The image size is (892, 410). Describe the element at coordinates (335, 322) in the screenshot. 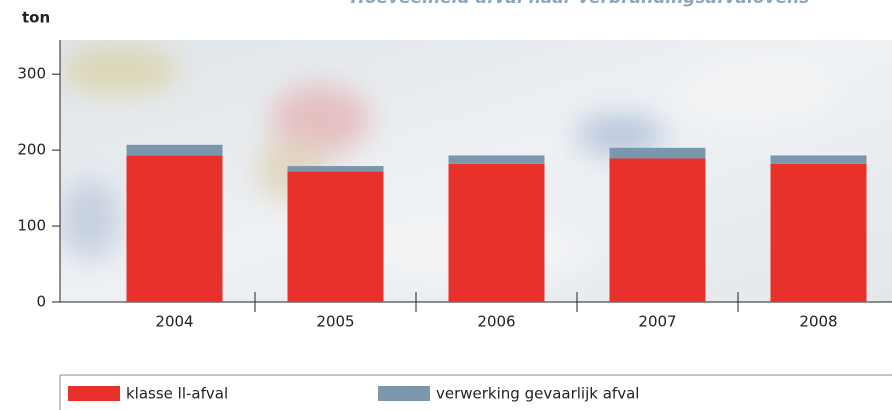

I see `x-tick-label: 2005` at that location.